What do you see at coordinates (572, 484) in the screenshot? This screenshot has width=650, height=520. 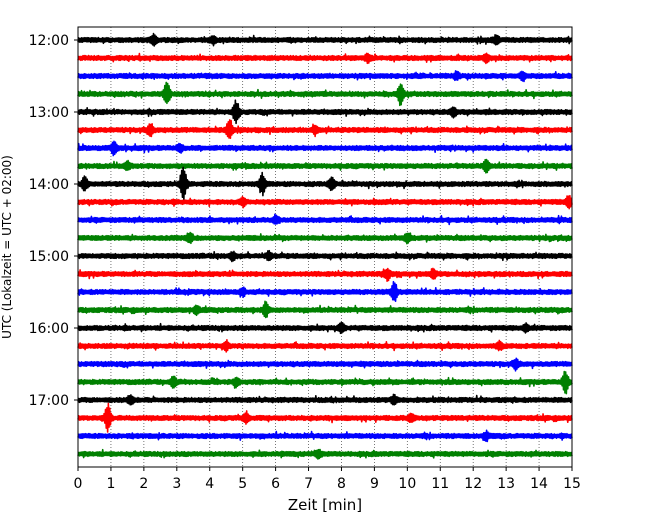 I see `x-tick-label: 15` at bounding box center [572, 484].